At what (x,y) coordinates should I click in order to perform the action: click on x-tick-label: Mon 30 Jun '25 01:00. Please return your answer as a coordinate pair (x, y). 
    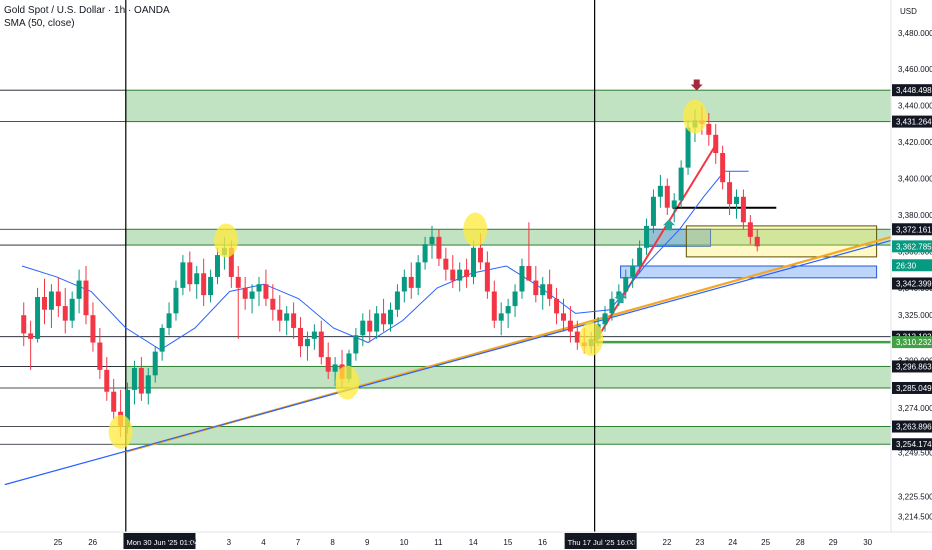
    Looking at the image, I should click on (162, 542).